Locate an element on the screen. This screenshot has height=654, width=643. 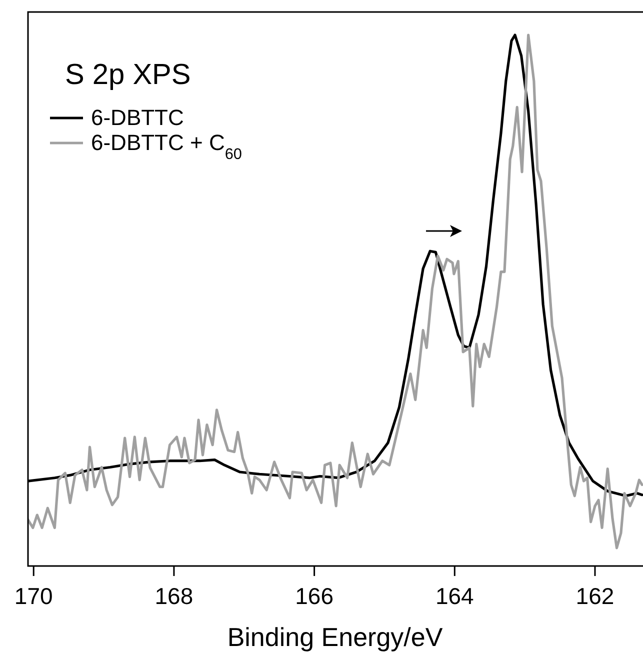
legend-label: 6-DBTTC is located at coordinates (137, 117).